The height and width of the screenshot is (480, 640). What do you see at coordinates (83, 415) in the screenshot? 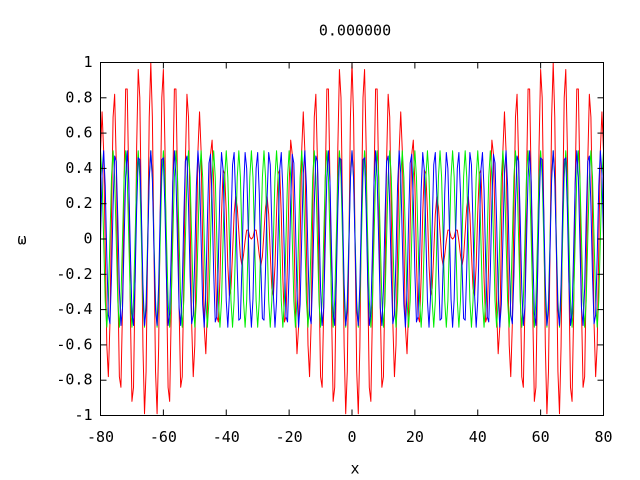
I see `y-tick-label: -1` at bounding box center [83, 415].